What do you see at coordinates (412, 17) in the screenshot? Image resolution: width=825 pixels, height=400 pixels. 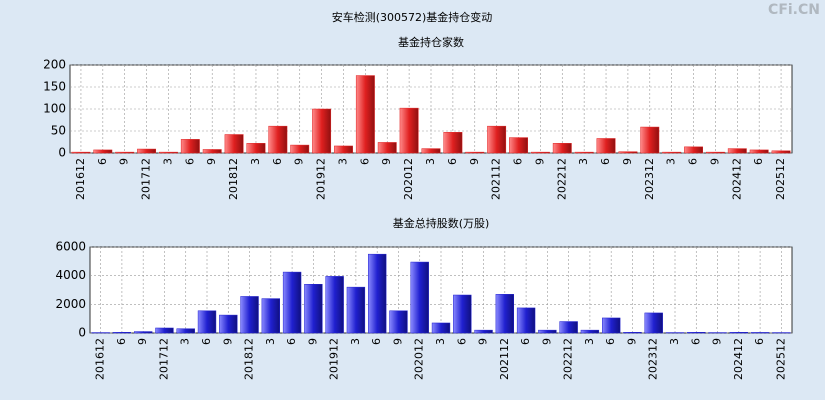 I see `page-title: 安车检测(300572)基金持仓变动` at bounding box center [412, 17].